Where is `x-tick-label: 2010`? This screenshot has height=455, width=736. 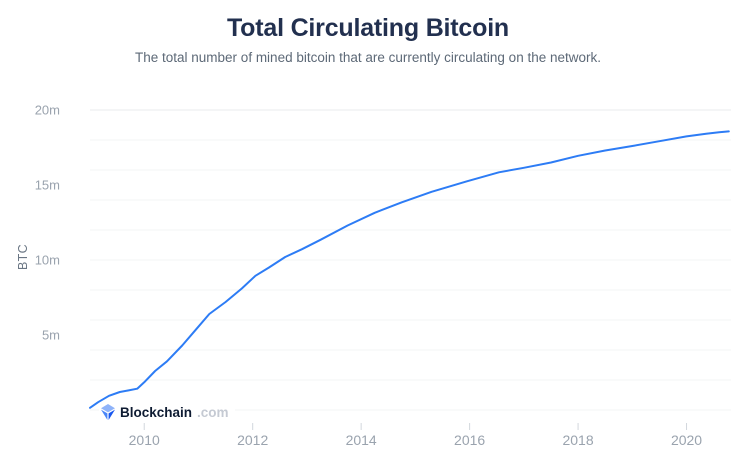 x-tick-label: 2010 is located at coordinates (144, 440).